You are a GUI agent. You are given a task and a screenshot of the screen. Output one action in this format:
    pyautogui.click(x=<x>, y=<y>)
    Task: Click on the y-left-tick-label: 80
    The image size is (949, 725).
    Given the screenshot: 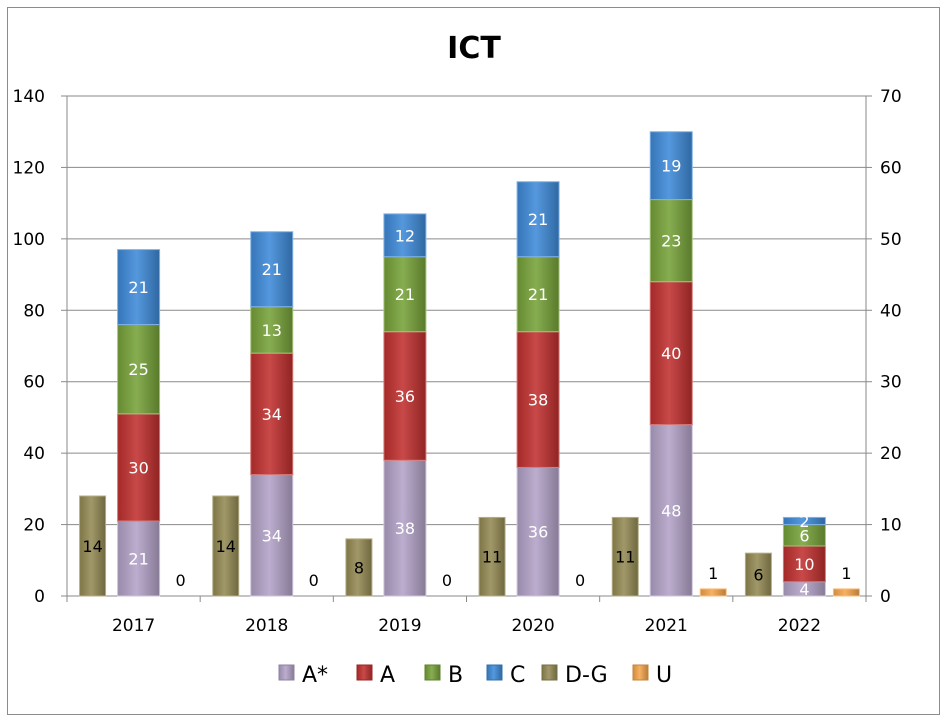 What is the action you would take?
    pyautogui.click(x=34, y=311)
    